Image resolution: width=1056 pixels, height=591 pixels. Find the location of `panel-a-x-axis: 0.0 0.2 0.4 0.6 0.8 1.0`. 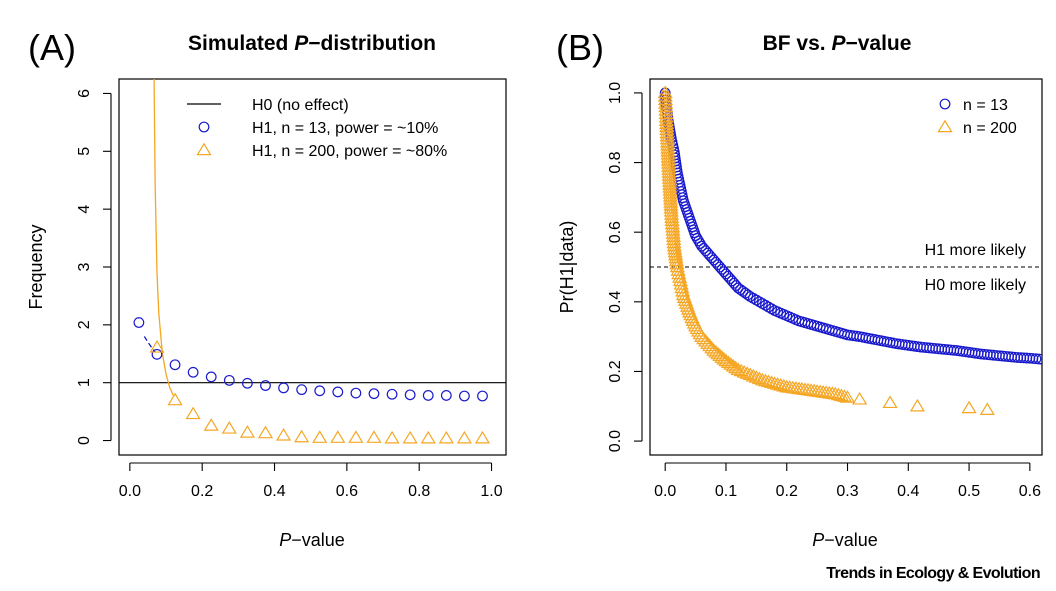

panel-a-x-axis: 0.0 0.2 0.4 0.6 0.8 1.0 is located at coordinates (311, 481).